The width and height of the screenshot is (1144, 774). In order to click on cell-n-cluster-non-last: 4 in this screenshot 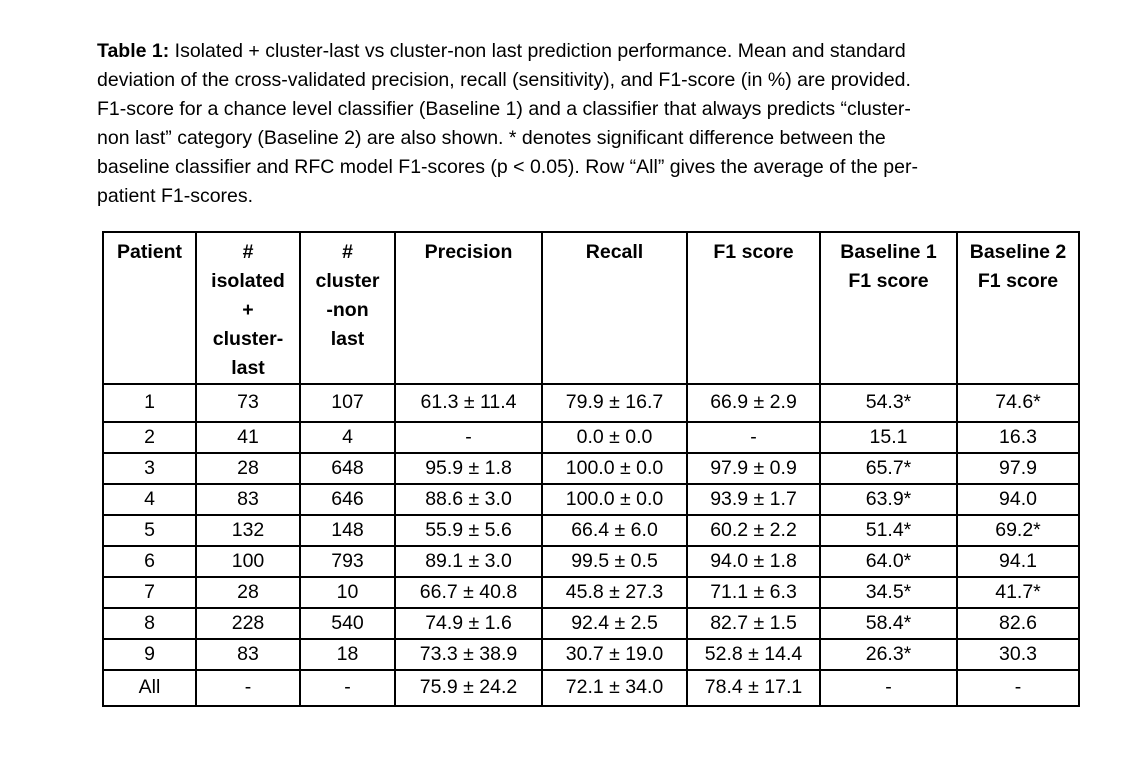, I will do `click(347, 437)`.